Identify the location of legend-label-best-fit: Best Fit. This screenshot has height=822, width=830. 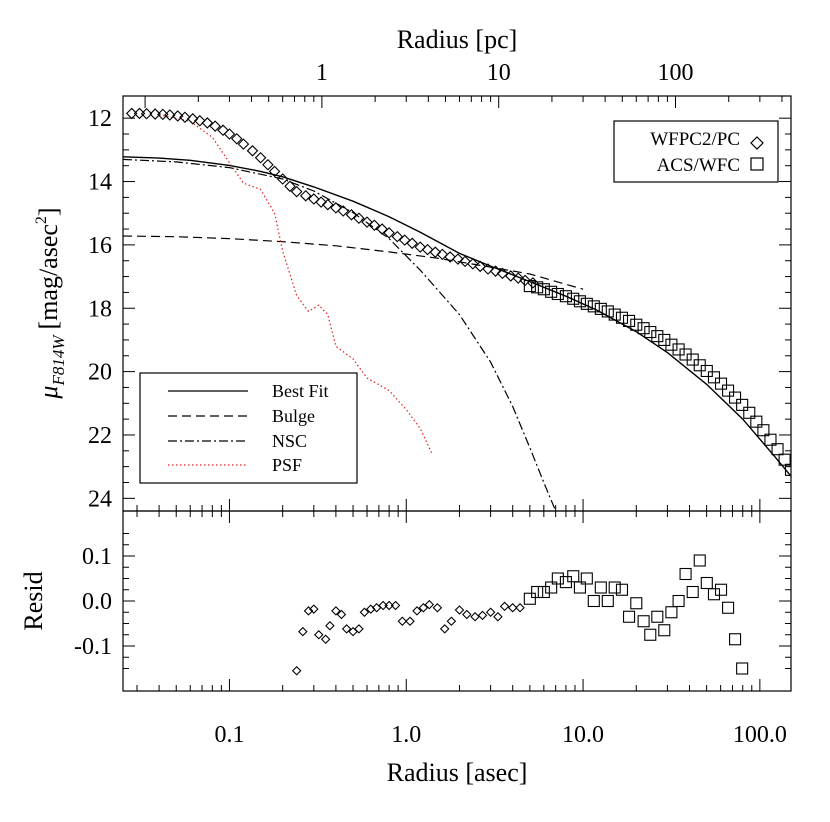
(300, 391).